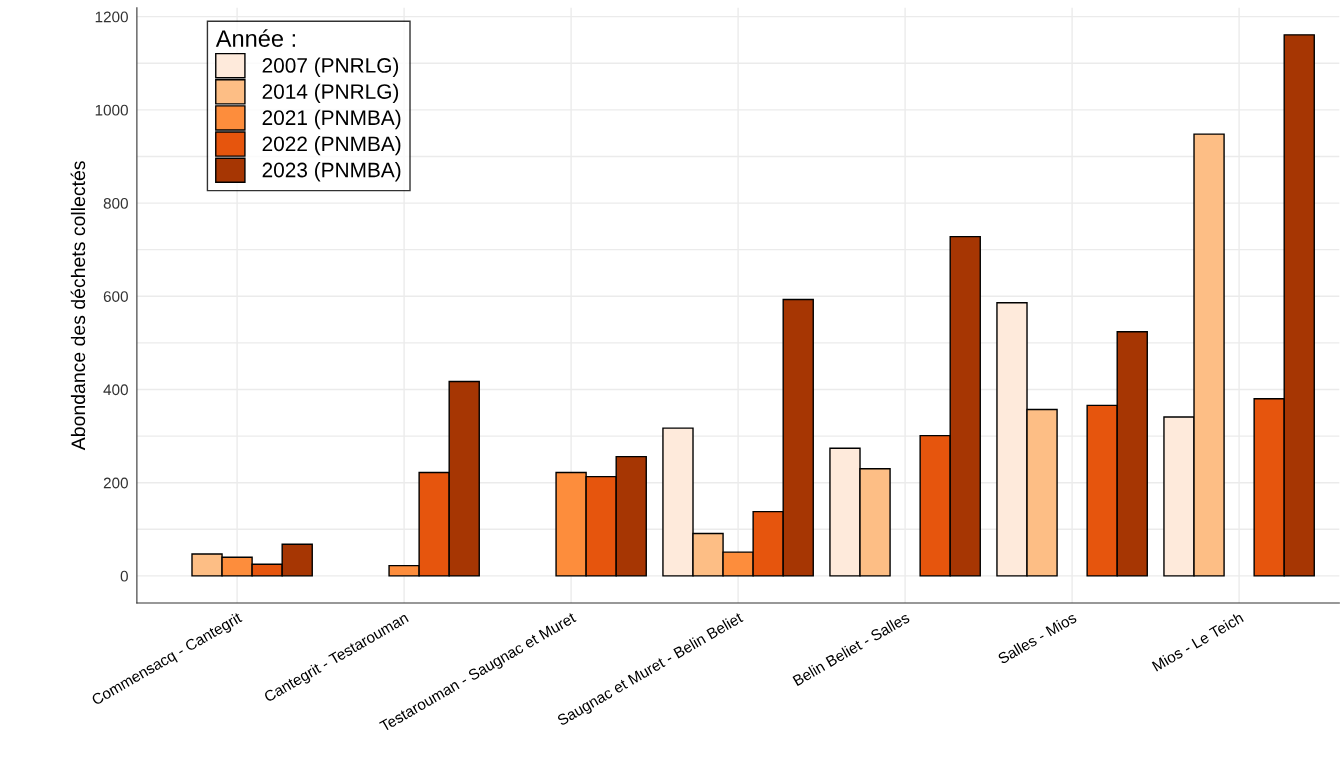 The height and width of the screenshot is (781, 1342). What do you see at coordinates (1037, 638) in the screenshot?
I see `x-tick-label: Salles - Mios` at bounding box center [1037, 638].